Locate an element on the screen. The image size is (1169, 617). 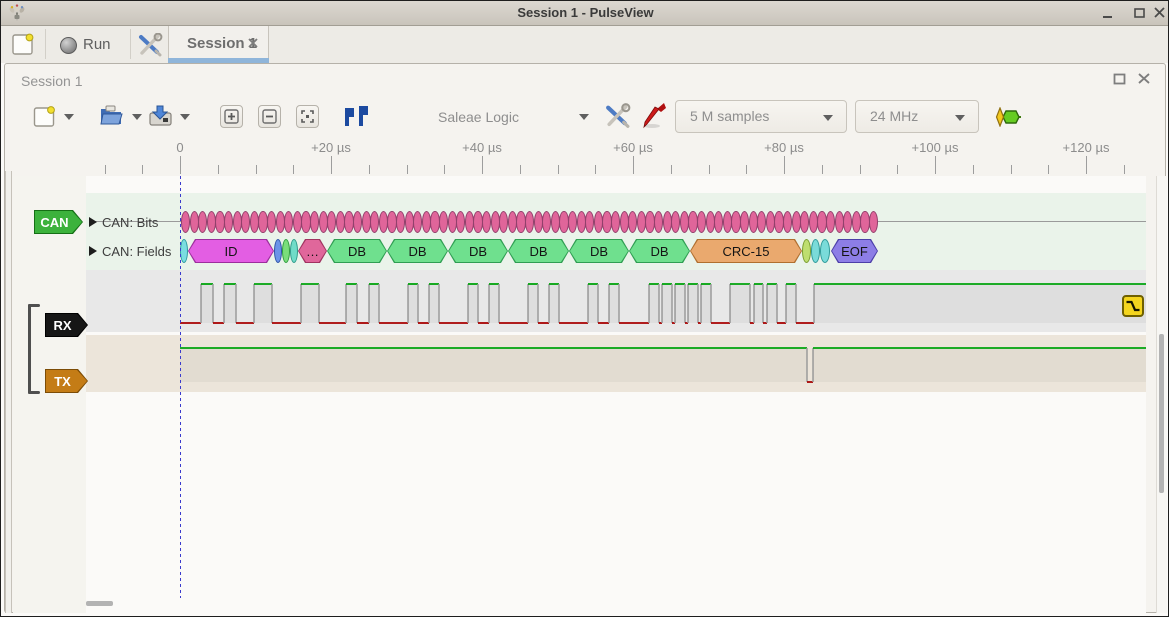
sample-count-value: 5 M samples is located at coordinates (730, 116).